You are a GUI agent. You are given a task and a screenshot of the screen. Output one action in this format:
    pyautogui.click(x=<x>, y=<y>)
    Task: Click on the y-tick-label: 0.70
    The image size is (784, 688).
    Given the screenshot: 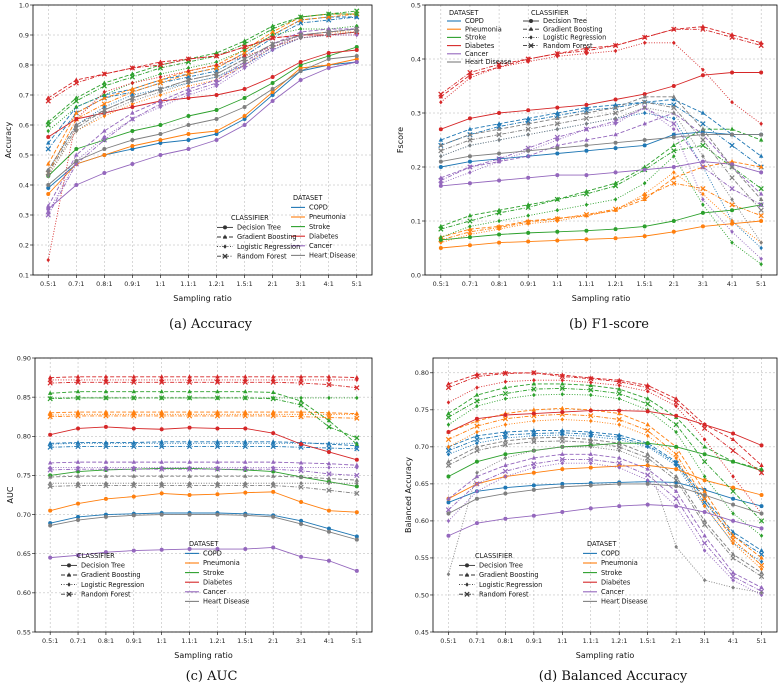 What is the action you would take?
    pyautogui.click(x=24, y=515)
    